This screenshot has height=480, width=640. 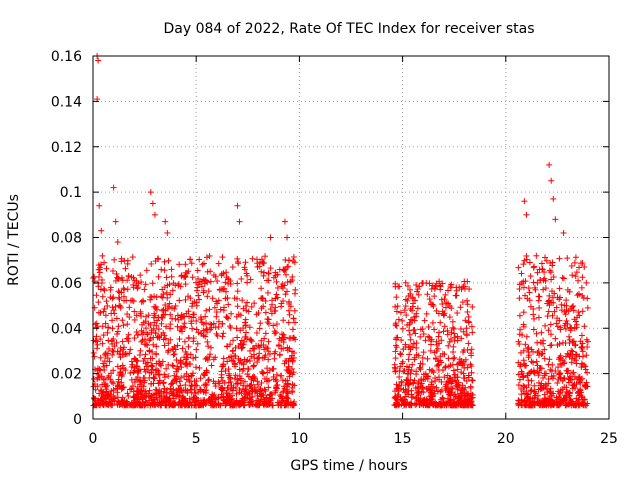 What do you see at coordinates (66, 329) in the screenshot?
I see `y-tick-label: 0.04` at bounding box center [66, 329].